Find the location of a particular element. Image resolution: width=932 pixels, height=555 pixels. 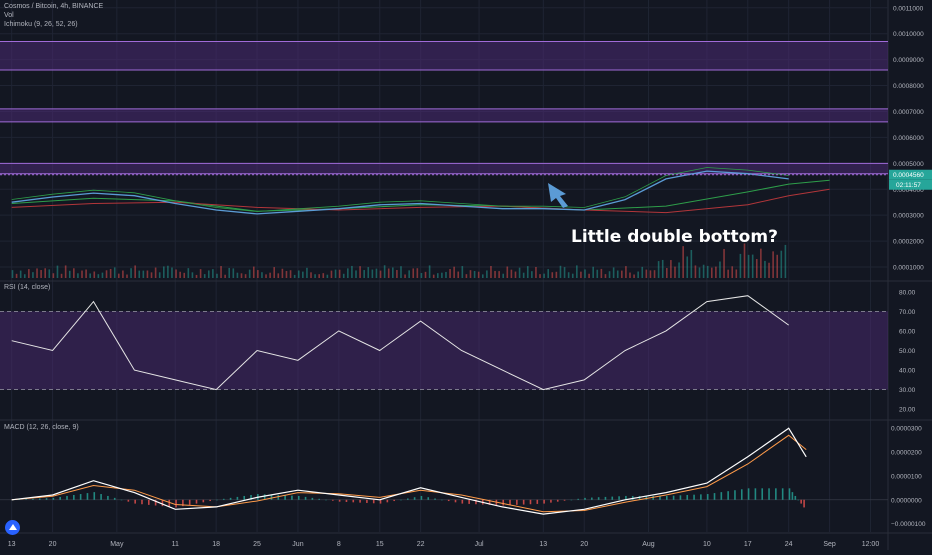

rsi-band is located at coordinates (444, 350).